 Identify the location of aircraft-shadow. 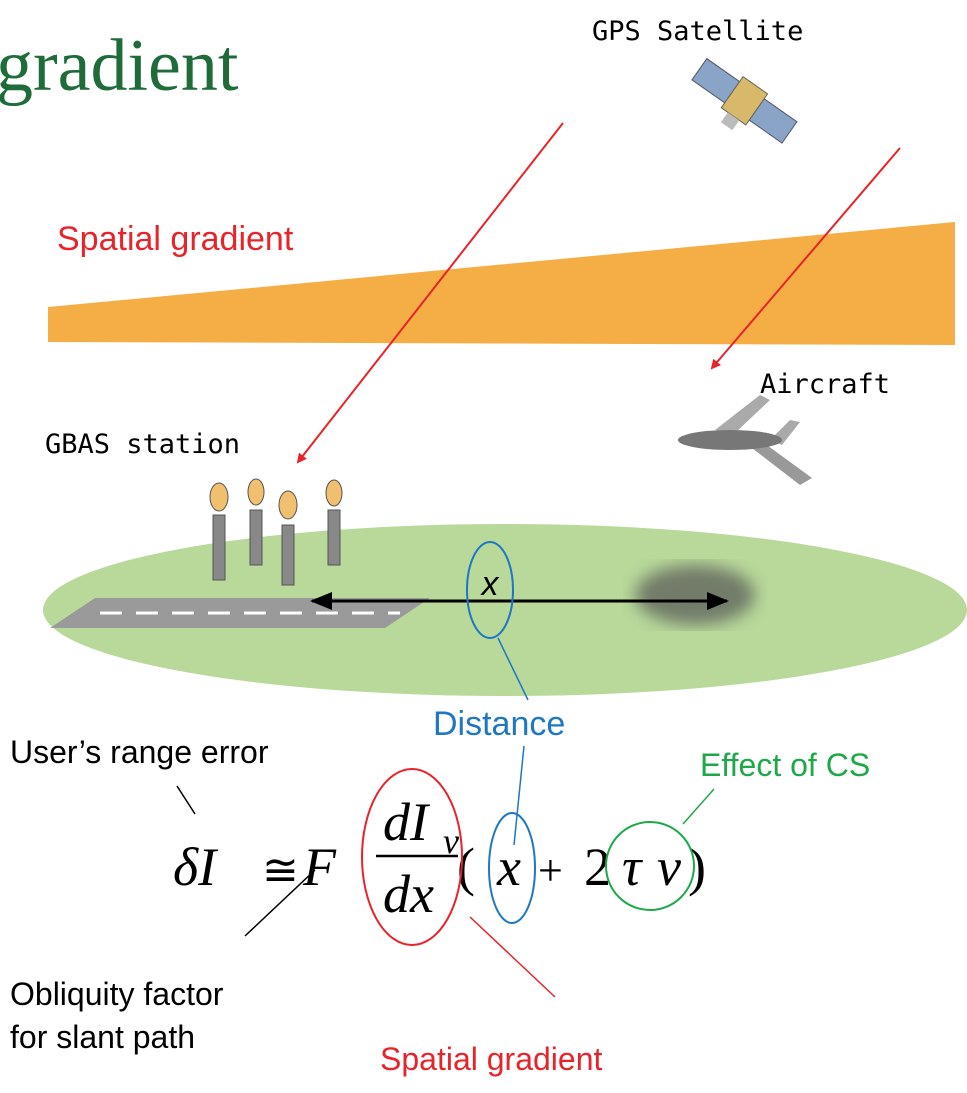
(695, 595).